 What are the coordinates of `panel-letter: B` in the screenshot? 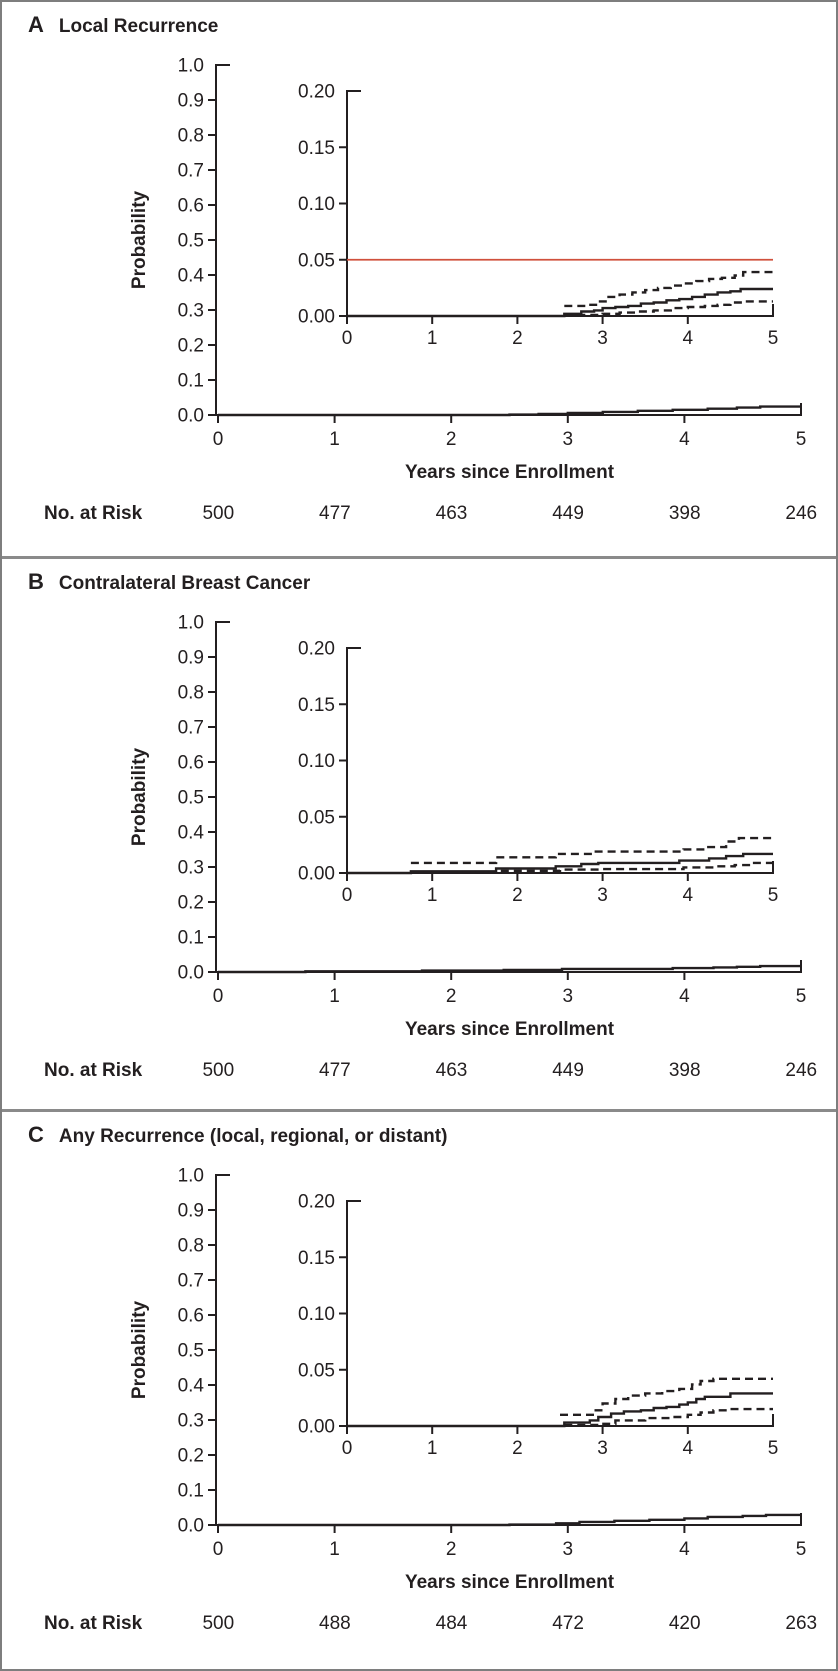 It's located at (36, 581).